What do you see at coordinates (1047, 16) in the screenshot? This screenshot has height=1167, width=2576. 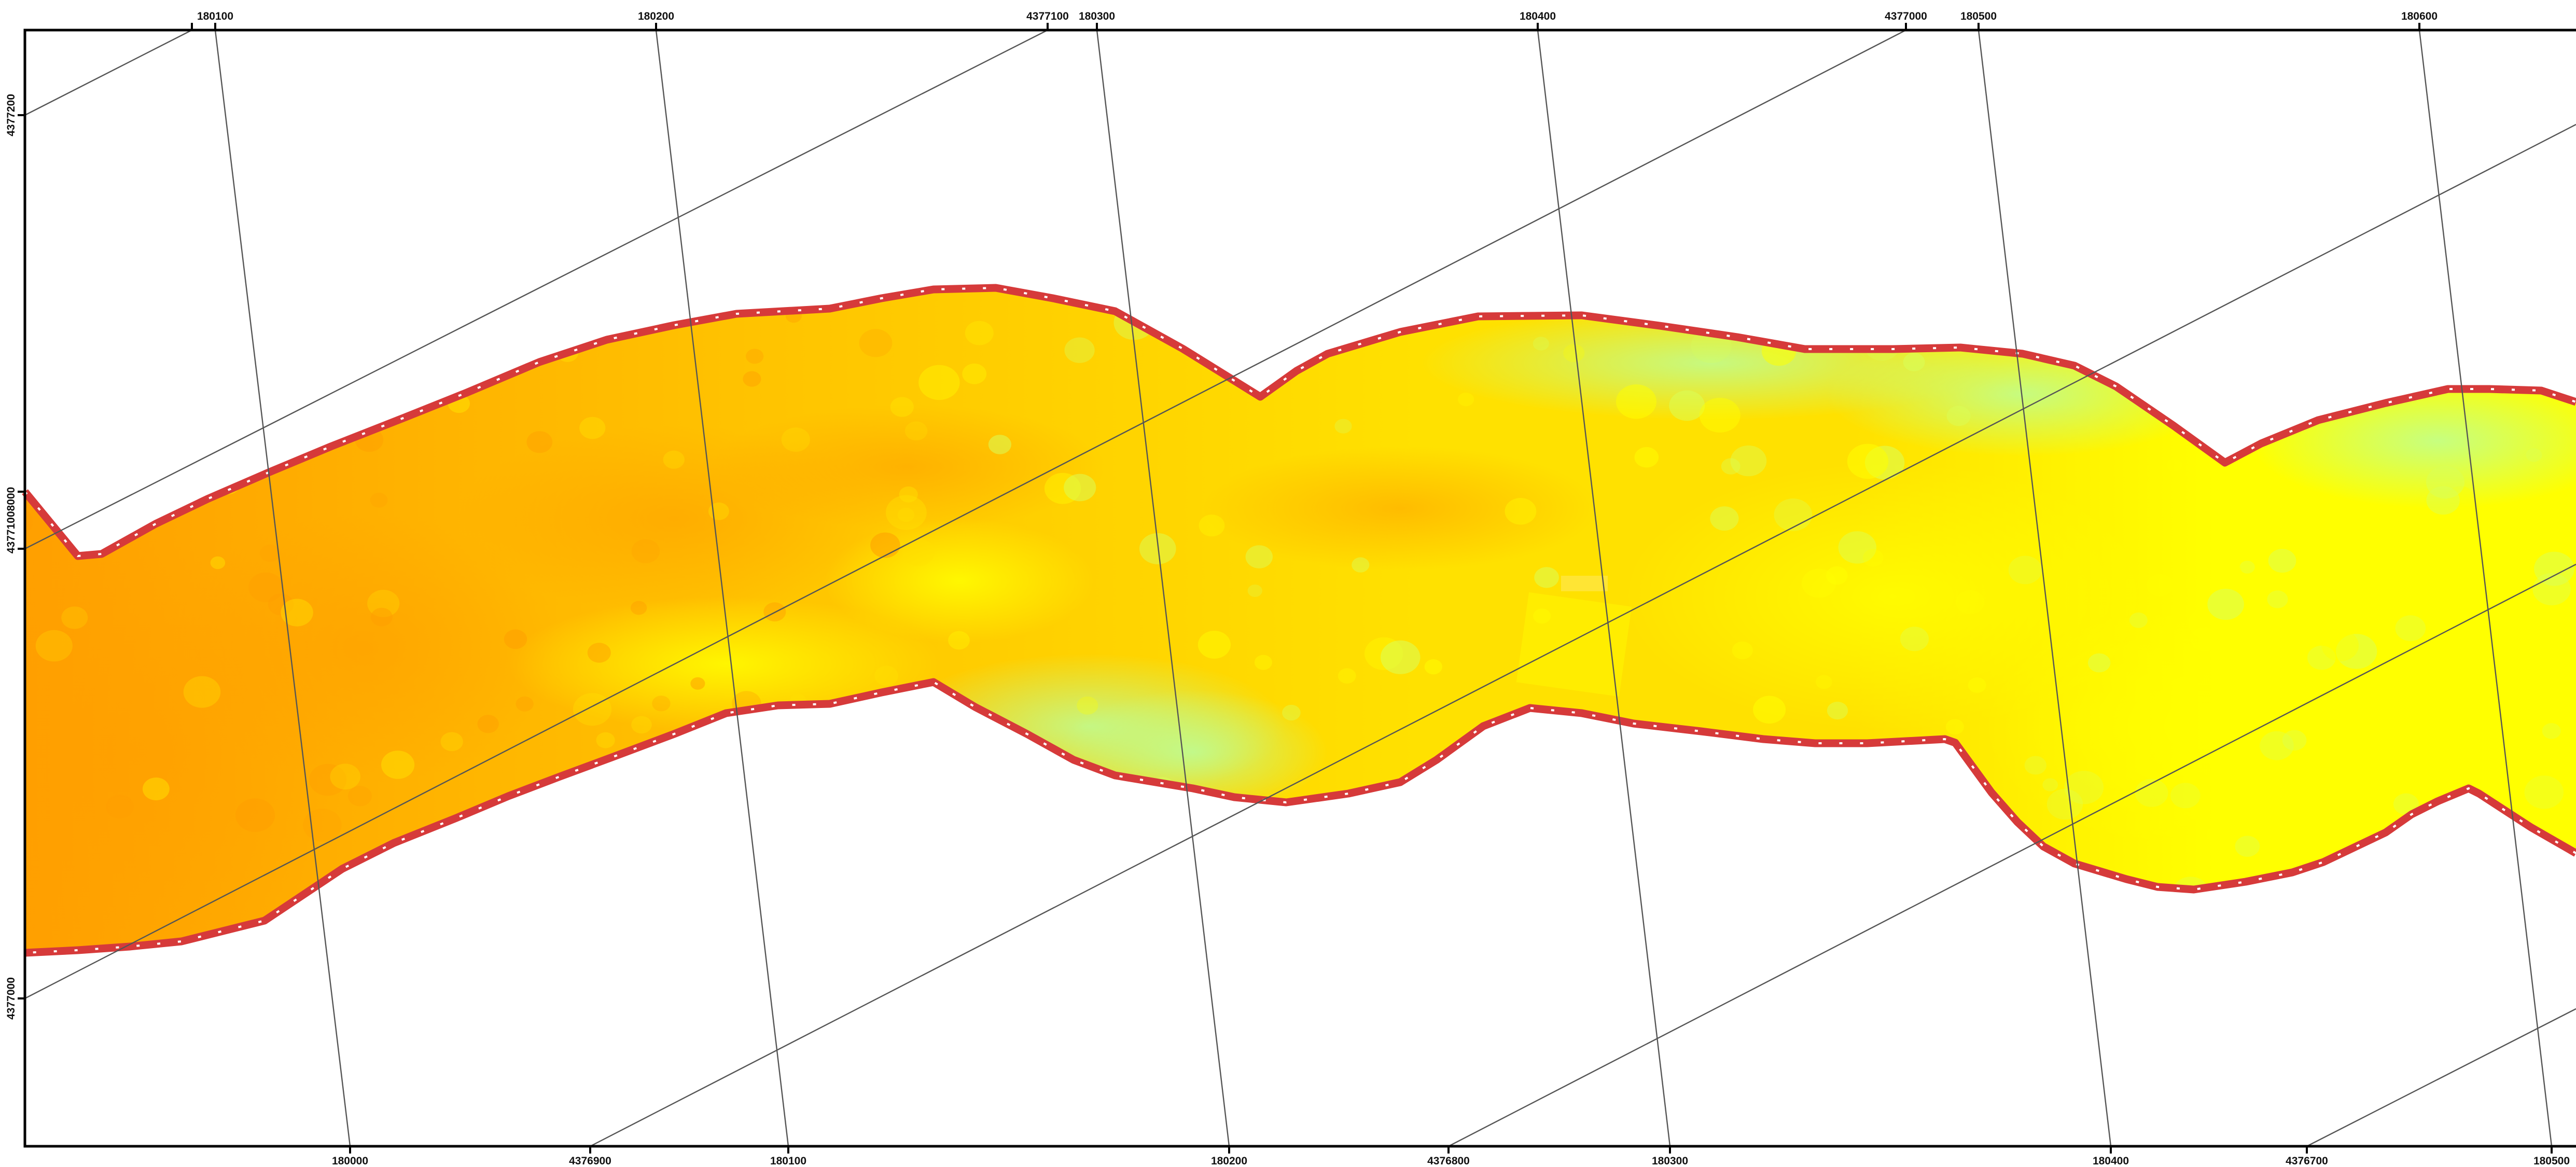 I see `top-tick-label: 4377100` at bounding box center [1047, 16].